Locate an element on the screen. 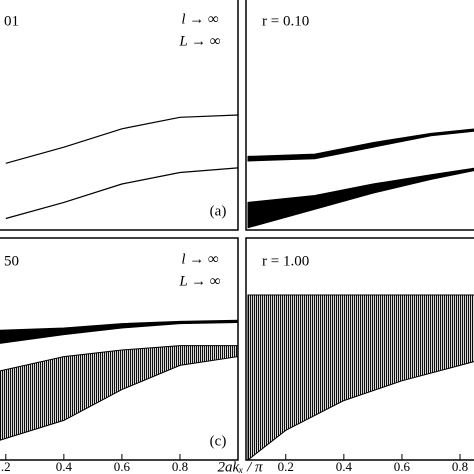 The height and width of the screenshot is (474, 474). x-tick-label: .2 is located at coordinates (6, 466).